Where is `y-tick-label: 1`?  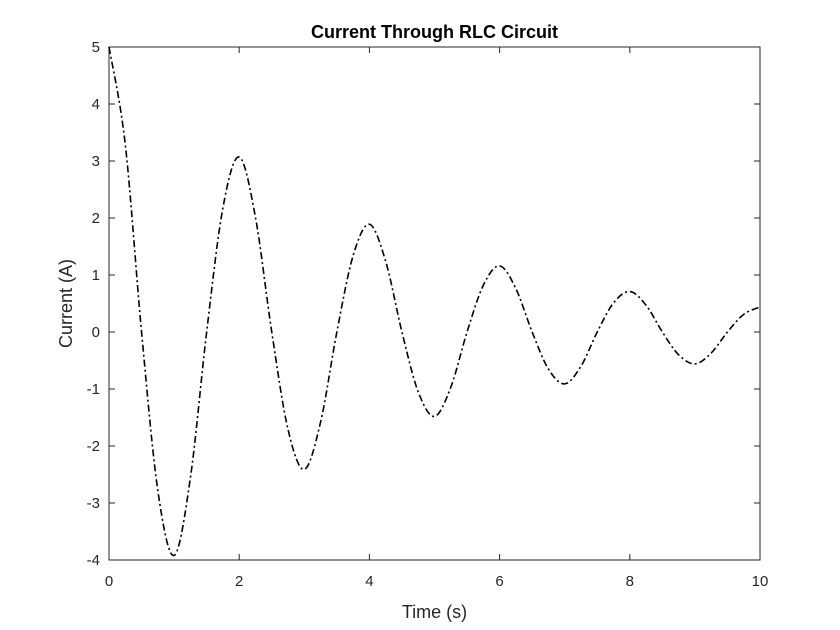
y-tick-label: 1 is located at coordinates (96, 275).